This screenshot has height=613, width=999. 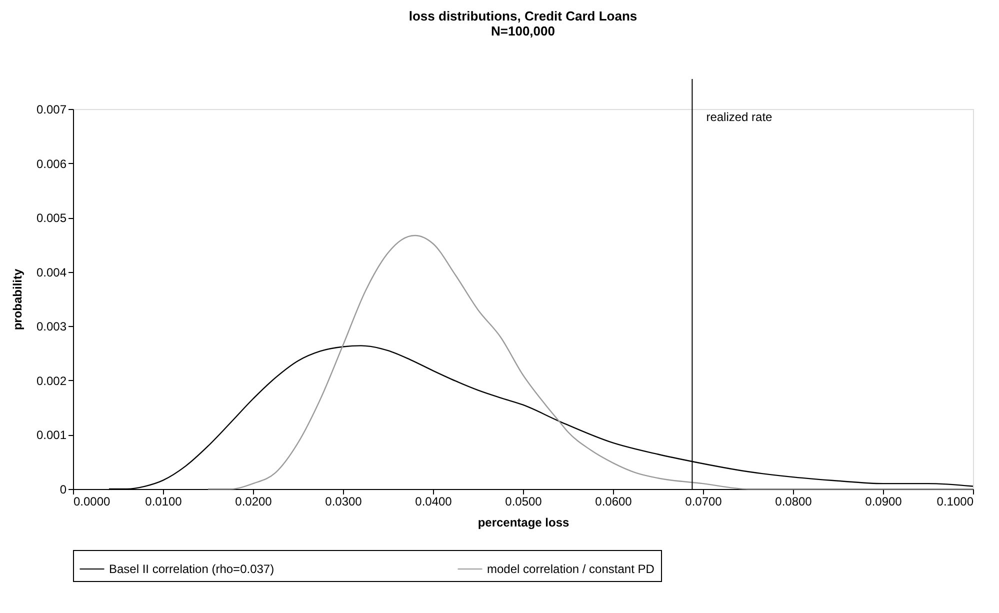 I want to click on y-tick-label: 0.003, so click(x=51, y=327).